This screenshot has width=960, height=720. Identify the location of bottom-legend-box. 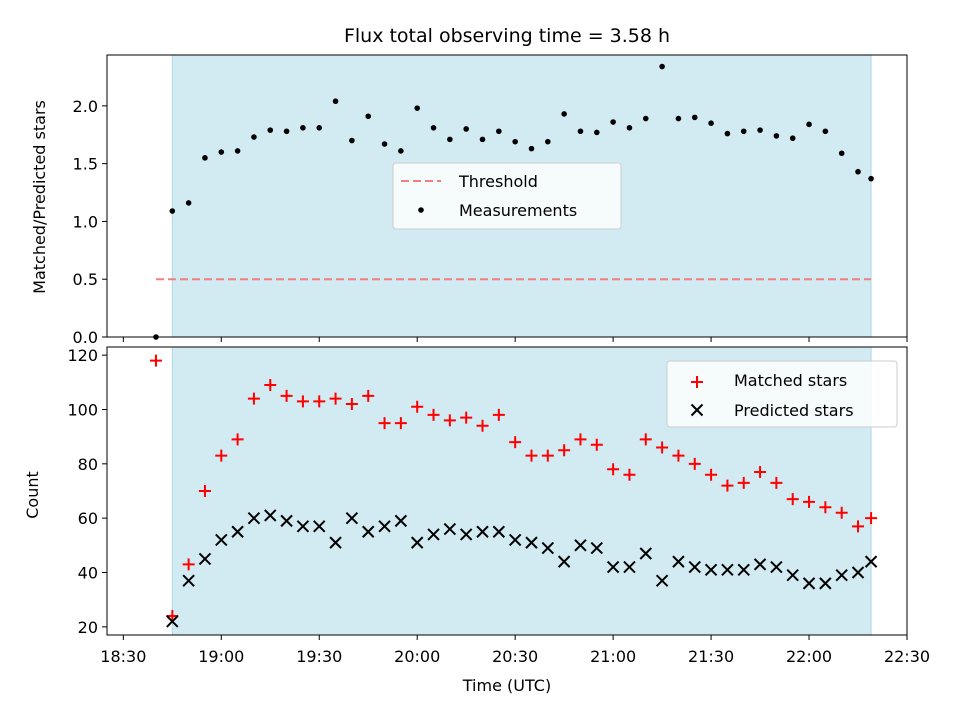
(782, 394).